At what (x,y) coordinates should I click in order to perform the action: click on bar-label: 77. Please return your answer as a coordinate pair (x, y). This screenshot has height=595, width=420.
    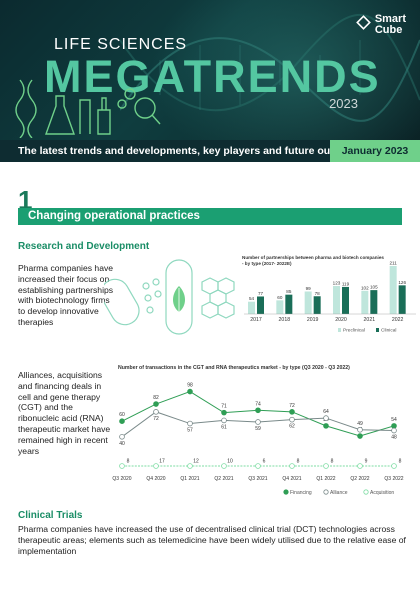
    Looking at the image, I should click on (261, 293).